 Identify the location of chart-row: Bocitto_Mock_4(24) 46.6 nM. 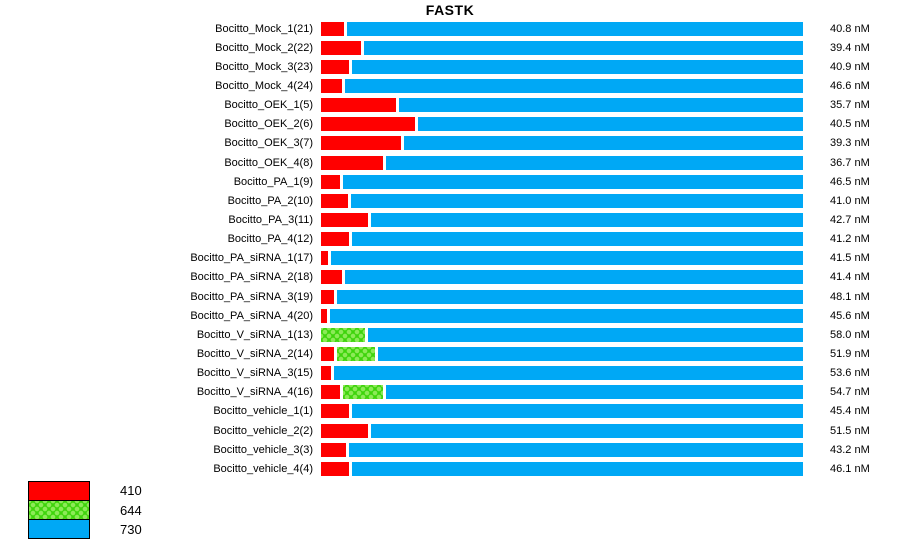
(450, 85).